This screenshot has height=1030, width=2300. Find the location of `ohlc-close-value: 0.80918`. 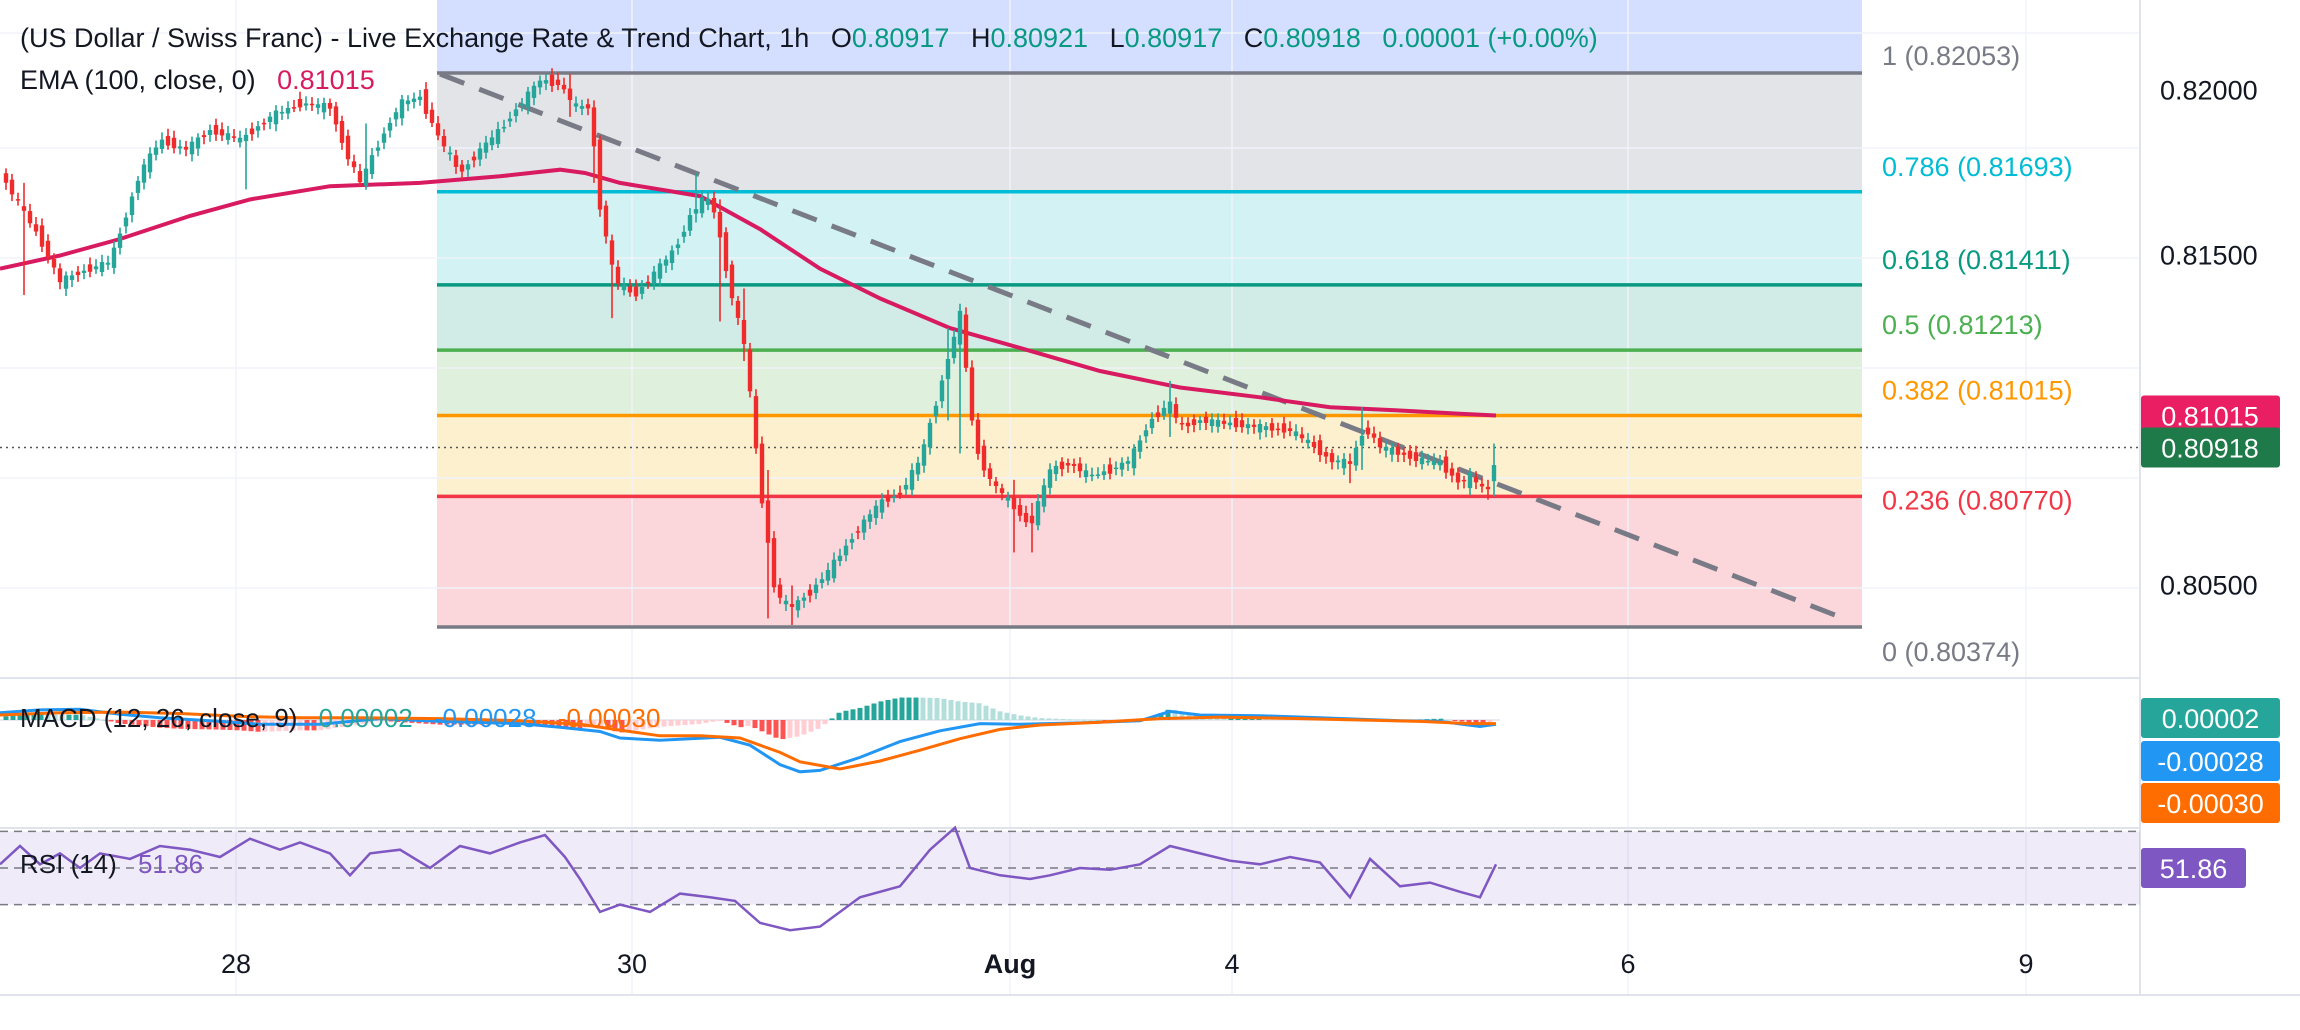

ohlc-close-value: 0.80918 is located at coordinates (1312, 38).